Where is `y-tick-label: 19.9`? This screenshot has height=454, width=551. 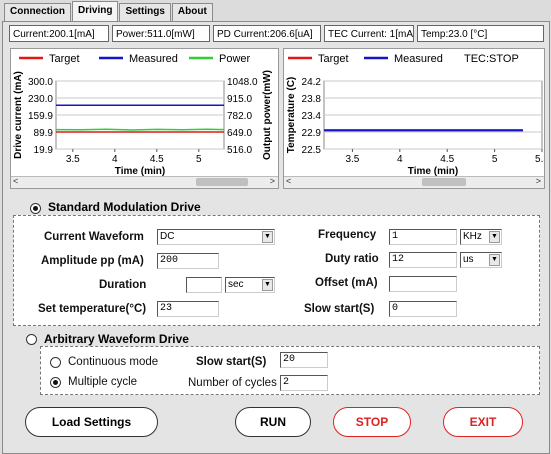 y-tick-label: 19.9 is located at coordinates (44, 150).